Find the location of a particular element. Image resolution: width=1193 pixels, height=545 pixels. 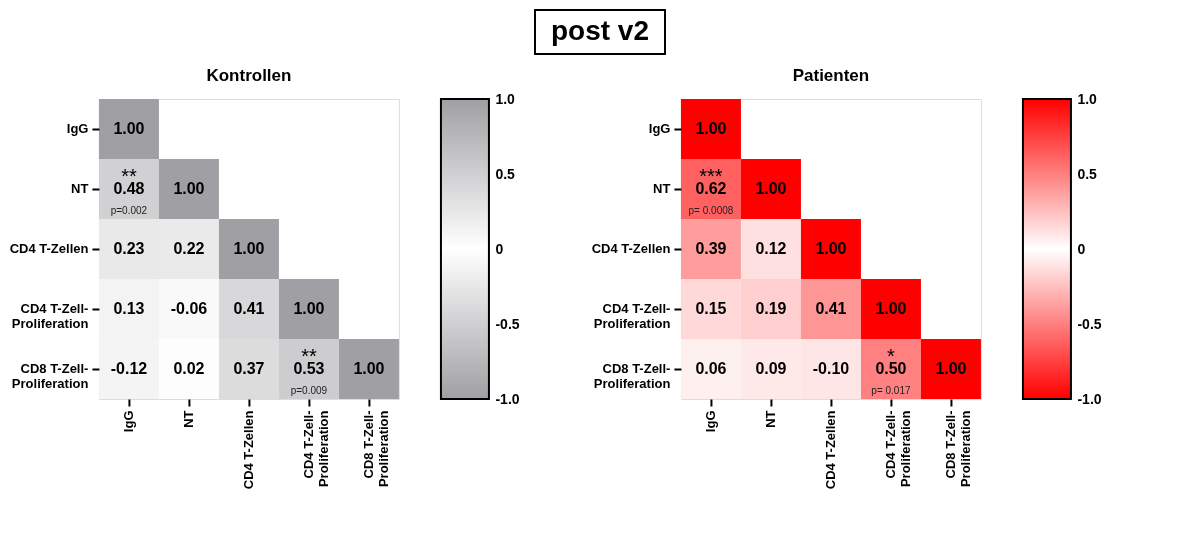

data-label: -0.12 is located at coordinates (129, 368).